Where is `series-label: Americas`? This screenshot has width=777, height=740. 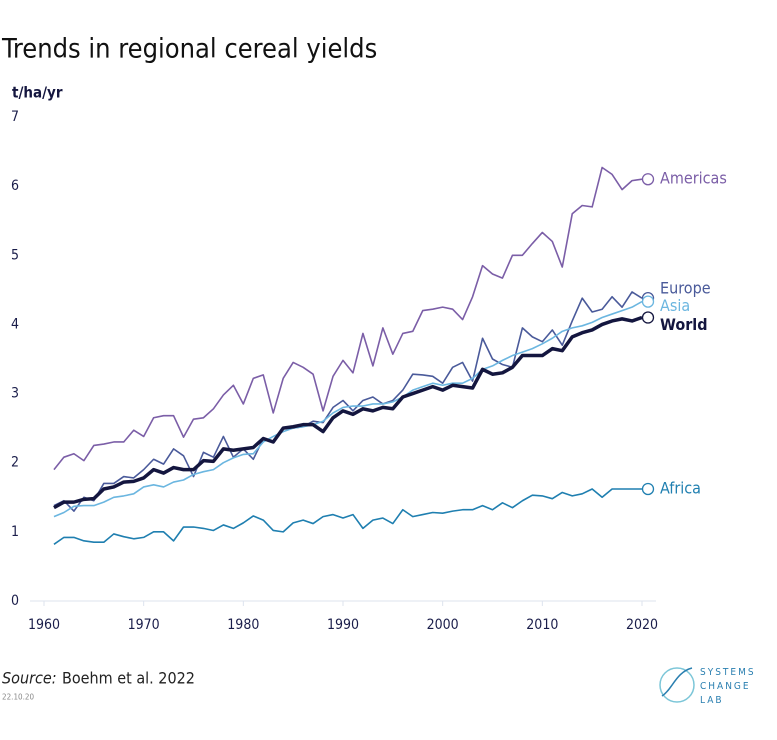
series-label: Americas is located at coordinates (693, 178).